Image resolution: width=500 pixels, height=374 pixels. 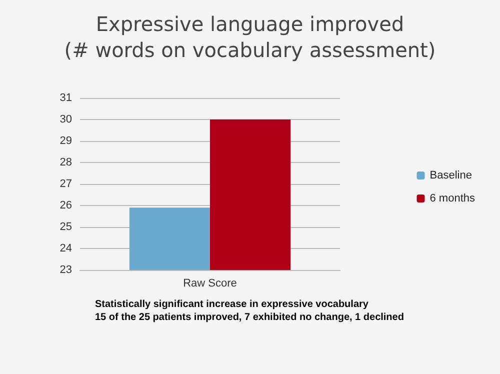 What do you see at coordinates (453, 198) in the screenshot?
I see `legend-label: 6 months` at bounding box center [453, 198].